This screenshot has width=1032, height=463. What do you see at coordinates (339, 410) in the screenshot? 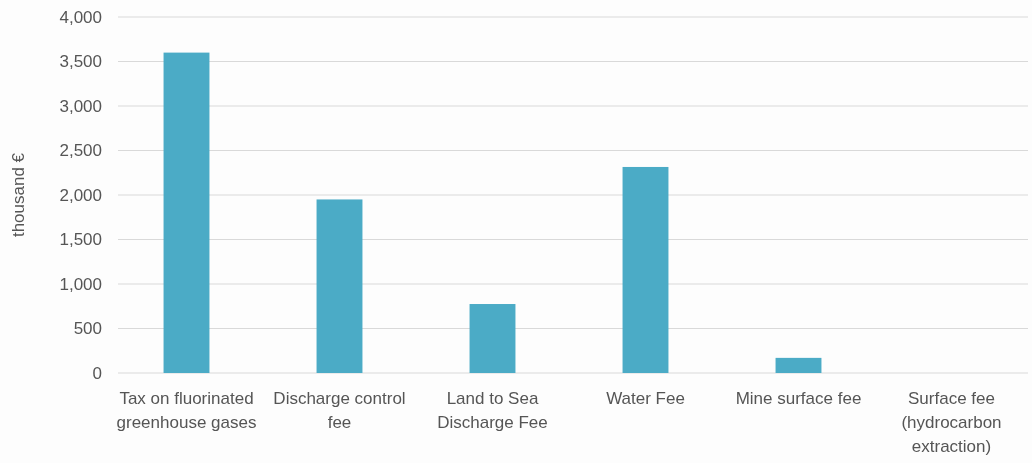
I see `x-tick-label: Discharge control fee` at bounding box center [339, 410].